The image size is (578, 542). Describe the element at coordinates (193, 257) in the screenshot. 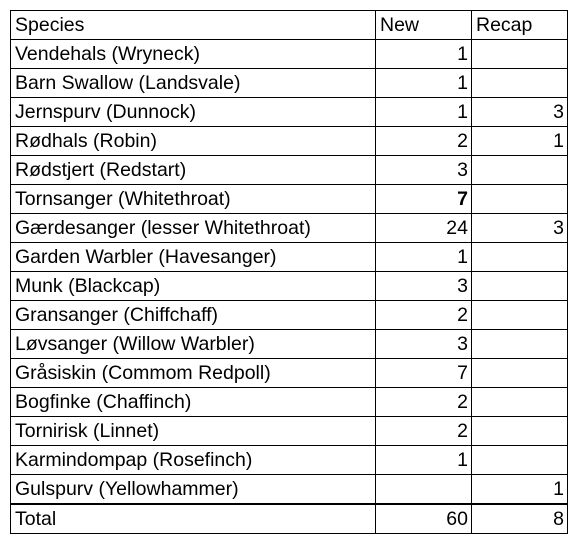

I see `species-cell: Garden Warbler (Havesanger)` at that location.